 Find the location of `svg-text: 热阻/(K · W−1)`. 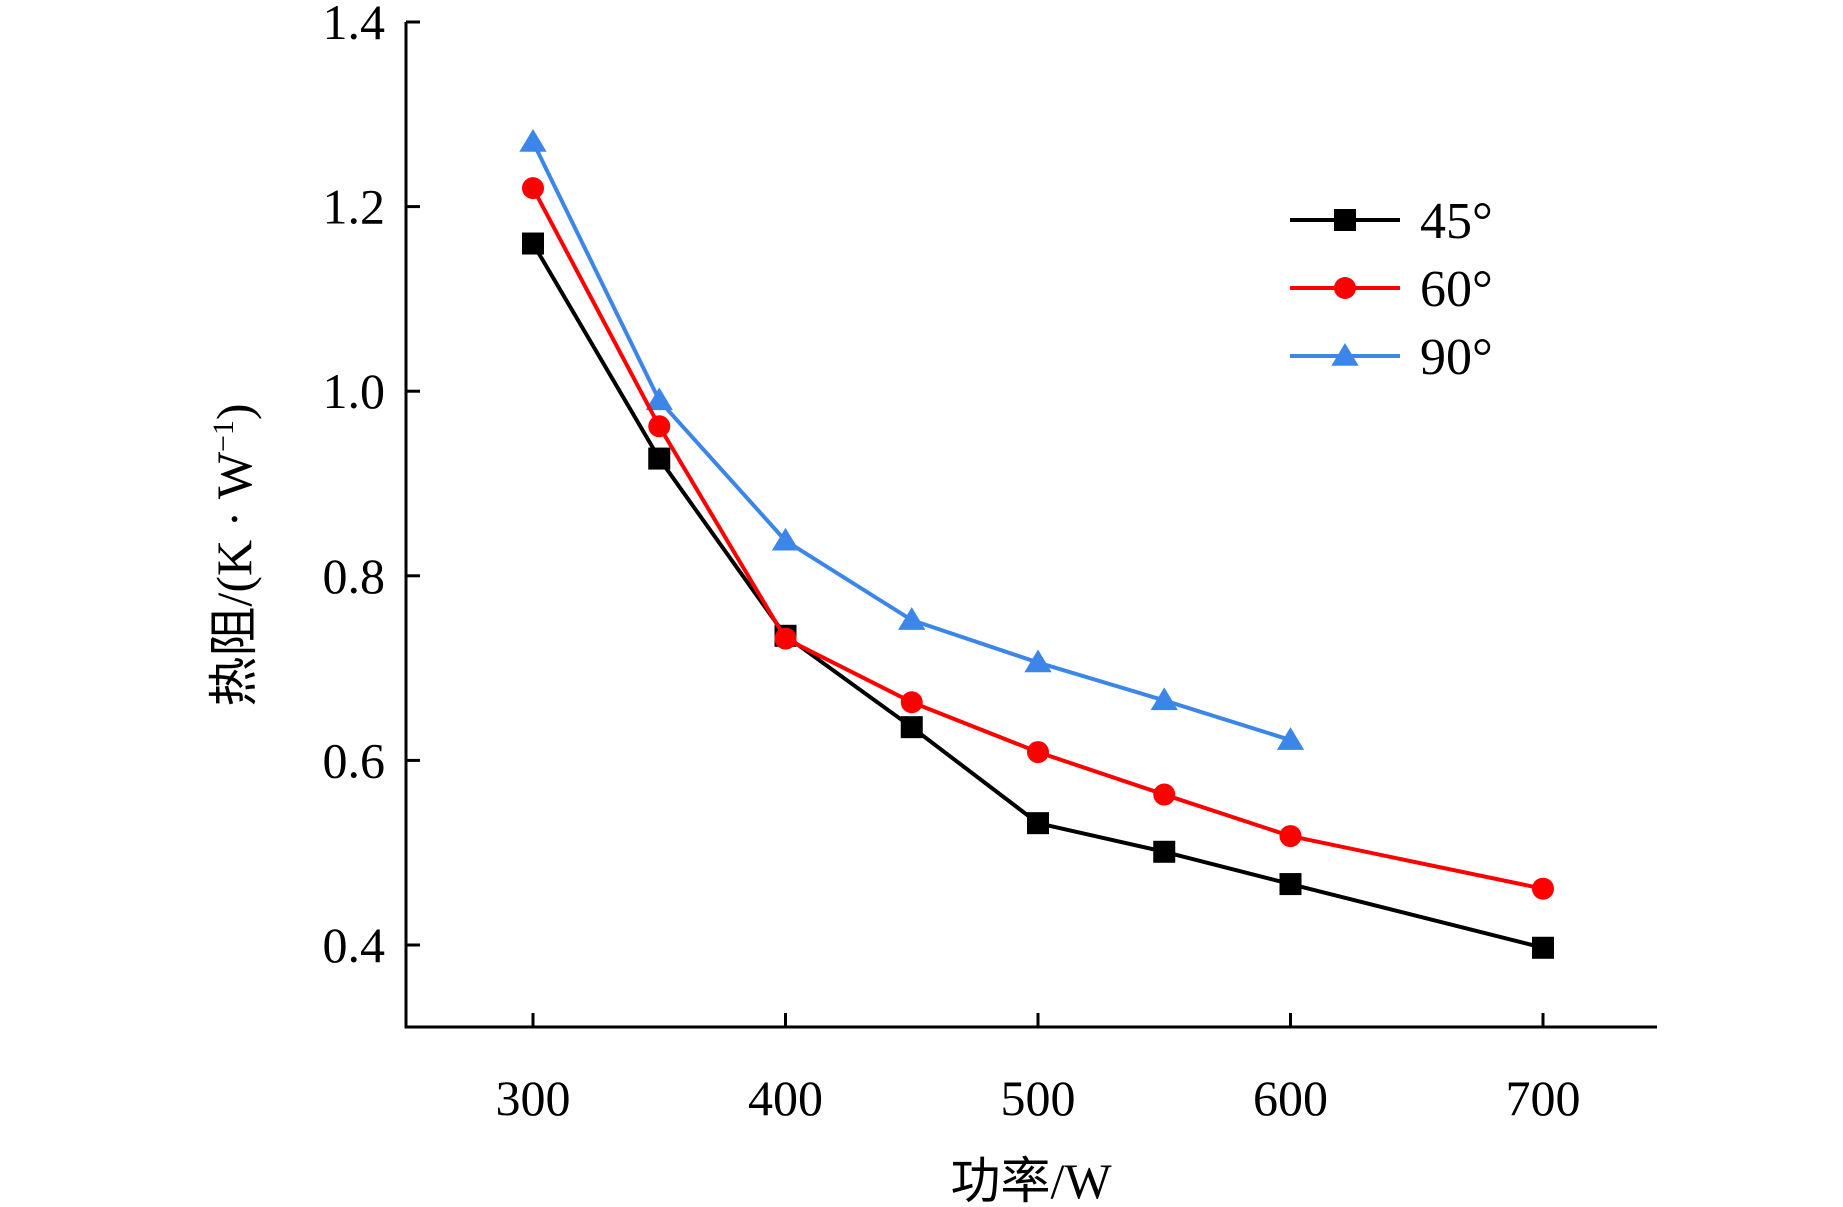

svg-text: 热阻/(K · W−1) is located at coordinates (234, 554).